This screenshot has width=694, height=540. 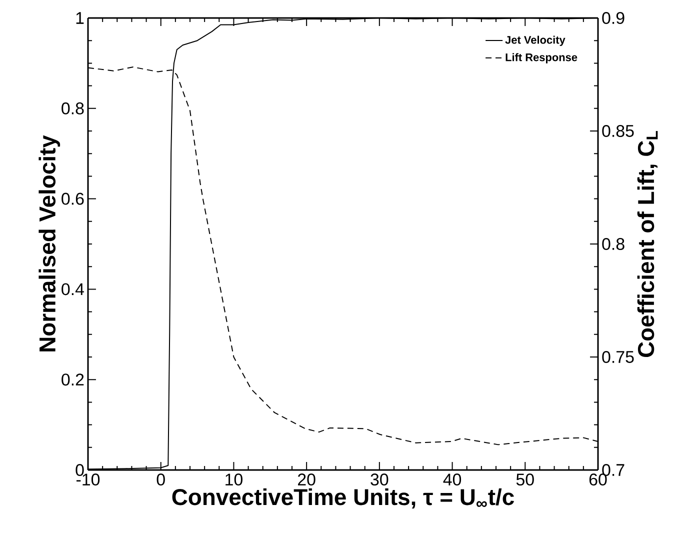 I want to click on y-tick-label: 0, so click(x=80, y=470).